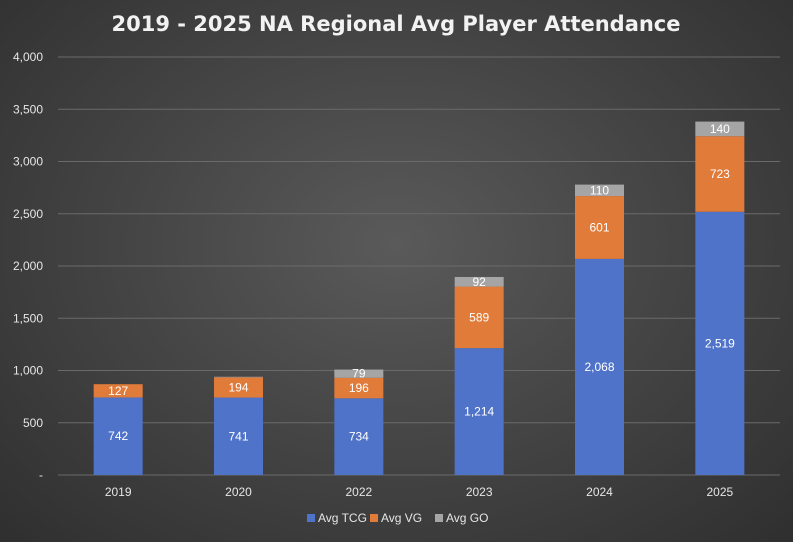 Image resolution: width=793 pixels, height=542 pixels. I want to click on data-label-2024-avg-tcg: 2,068, so click(599, 367).